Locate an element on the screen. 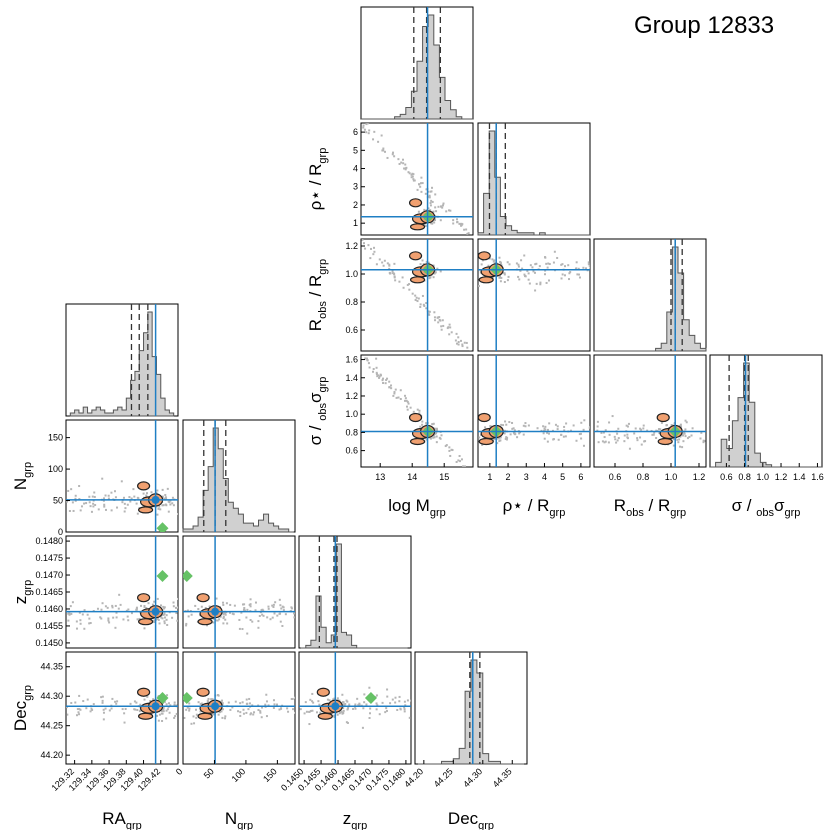 This screenshot has width=830, height=830. axis-label-subscript: grp is located at coordinates (557, 513).